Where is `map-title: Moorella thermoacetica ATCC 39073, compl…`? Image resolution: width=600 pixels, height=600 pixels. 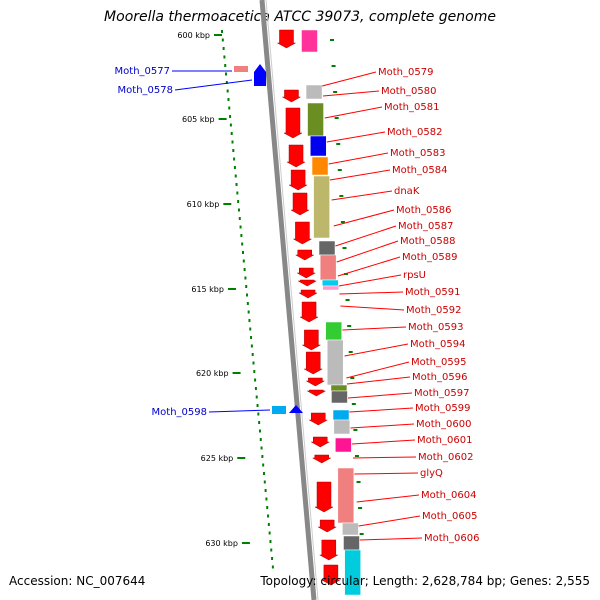 map-title: Moorella thermoacetica ATCC 39073, compl… is located at coordinates (300, 17).